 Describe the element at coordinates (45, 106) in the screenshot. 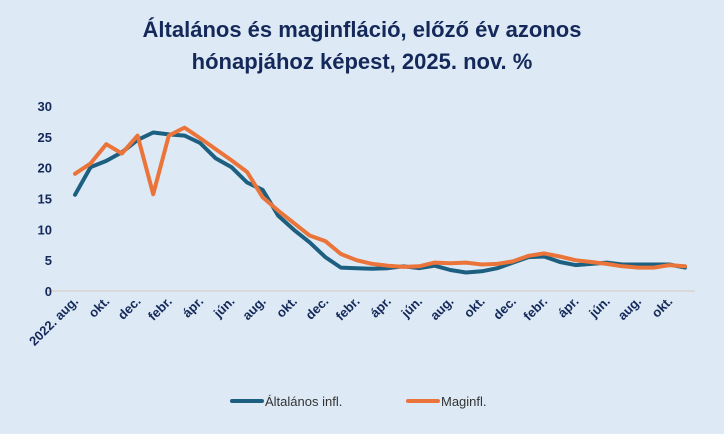

I see `y-tick-label: 30` at that location.